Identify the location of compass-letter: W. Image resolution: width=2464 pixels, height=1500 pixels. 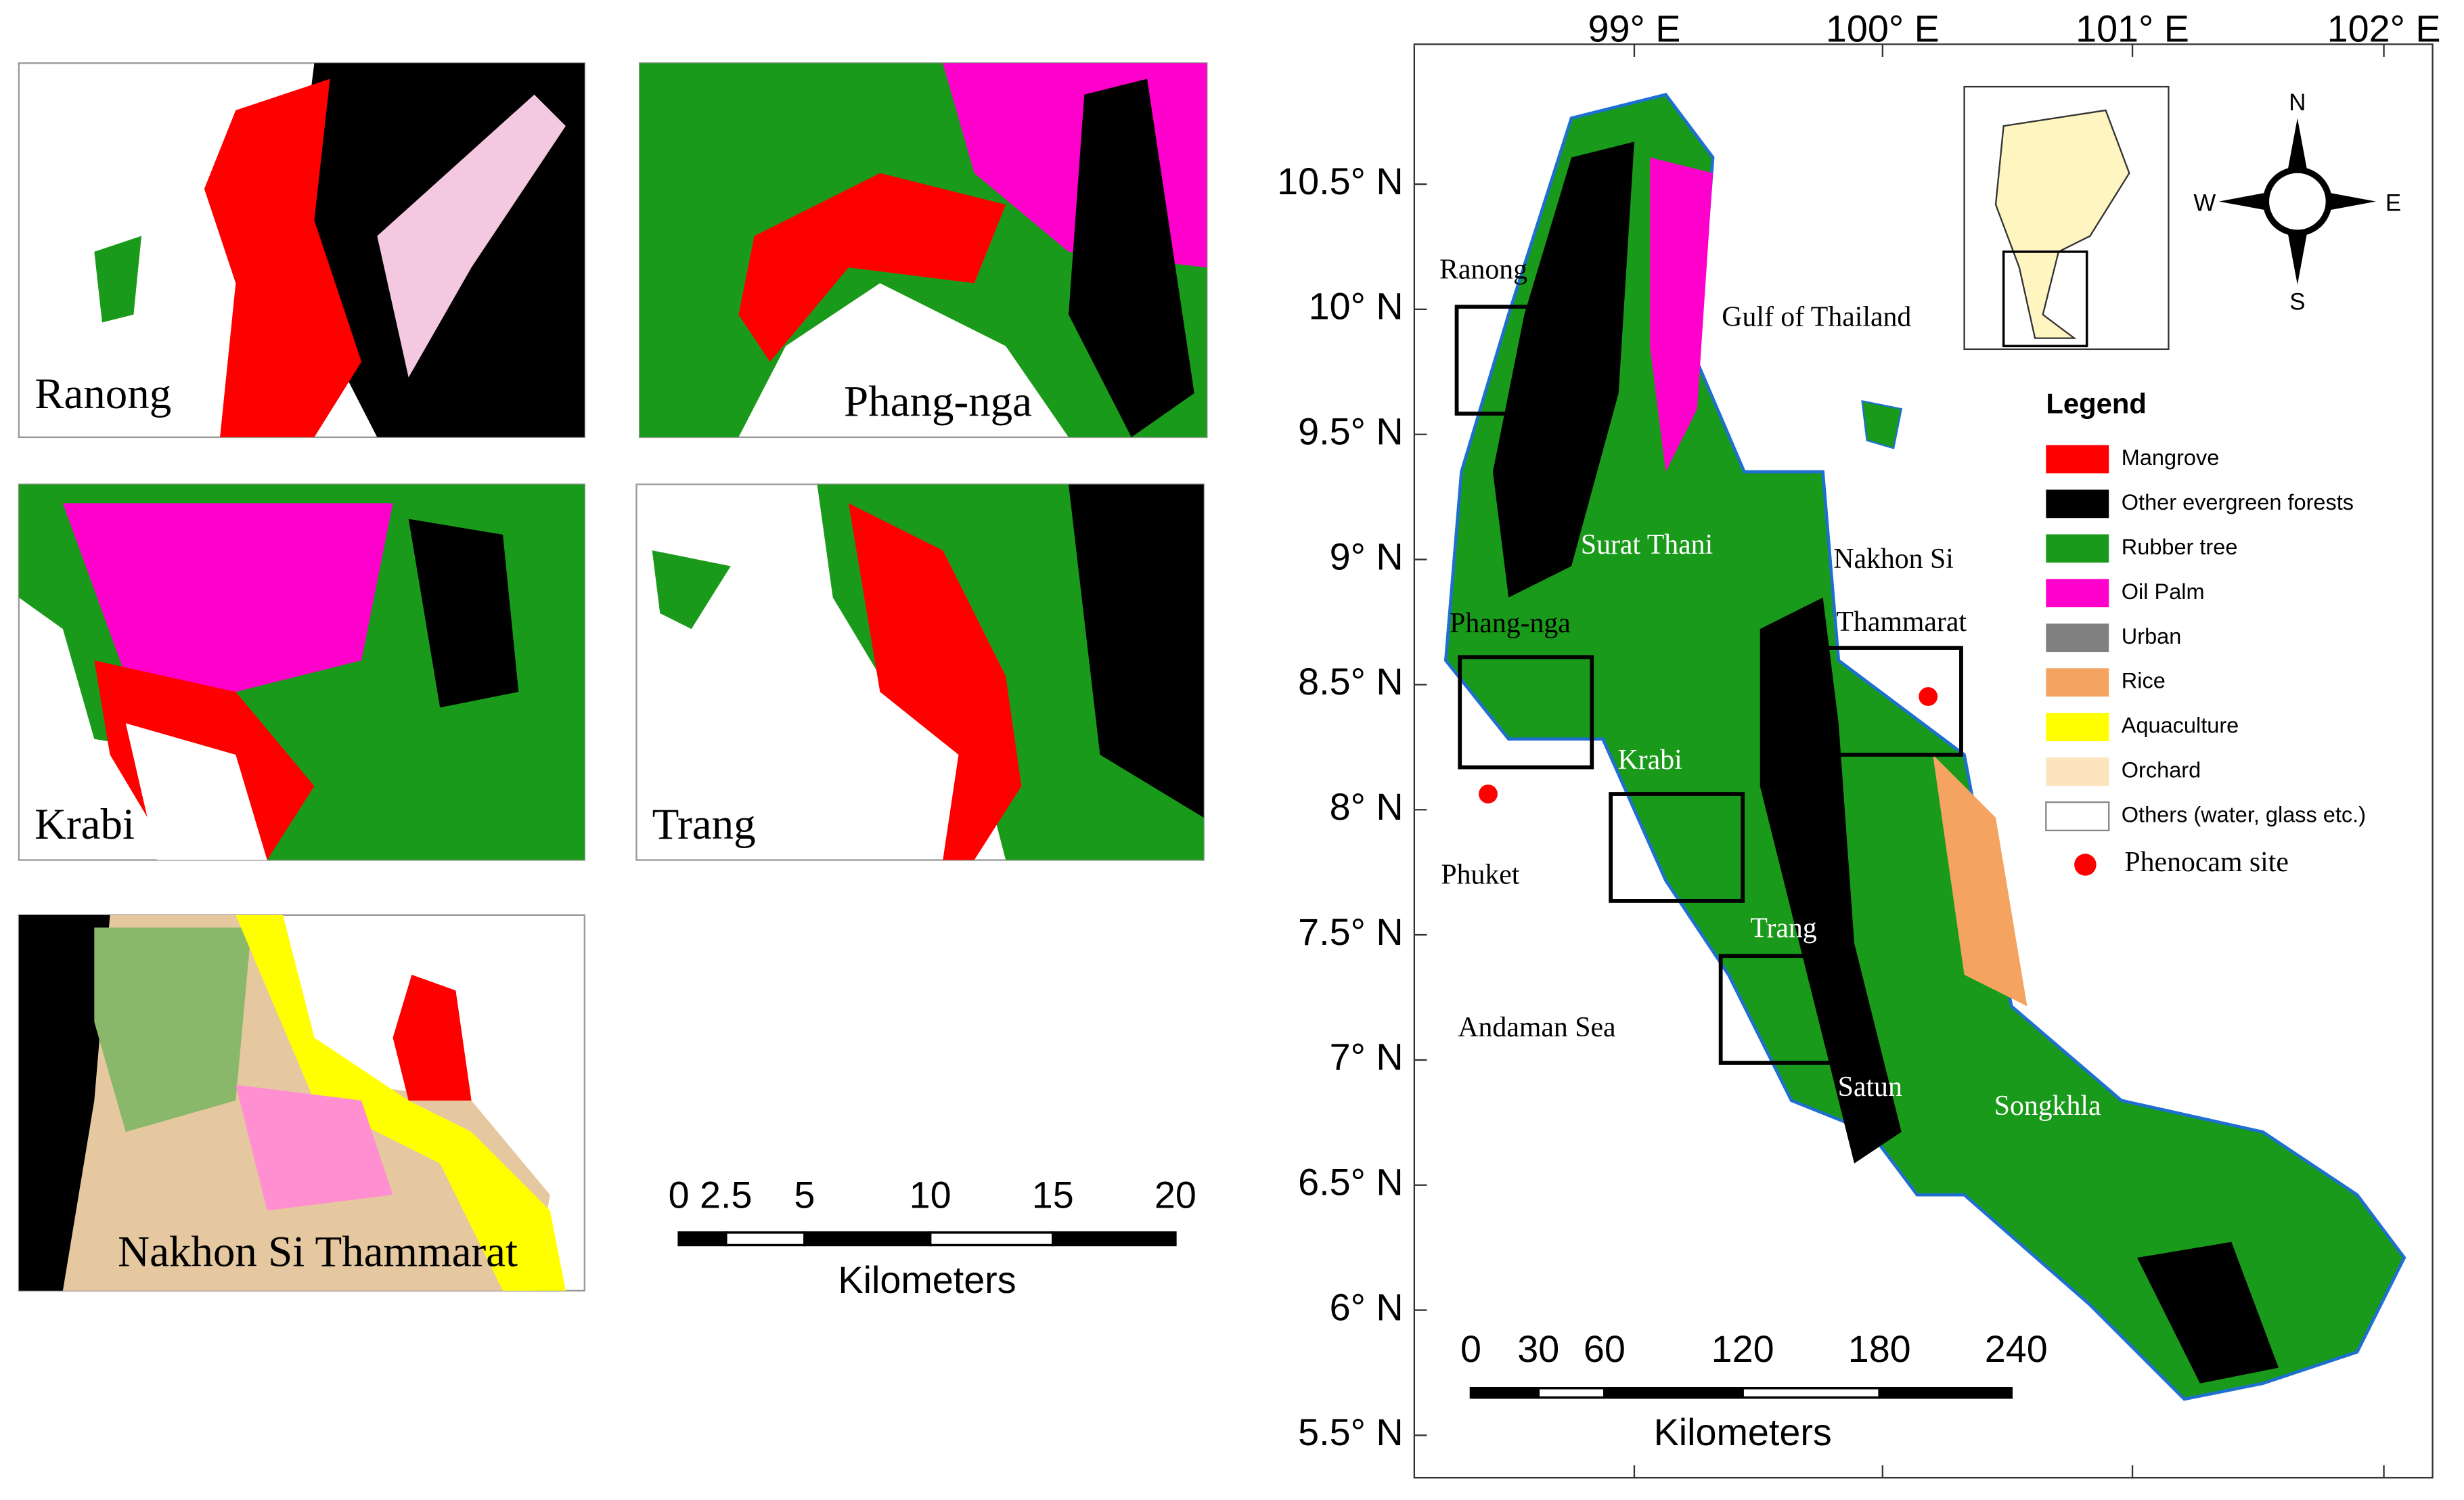
(2204, 203).